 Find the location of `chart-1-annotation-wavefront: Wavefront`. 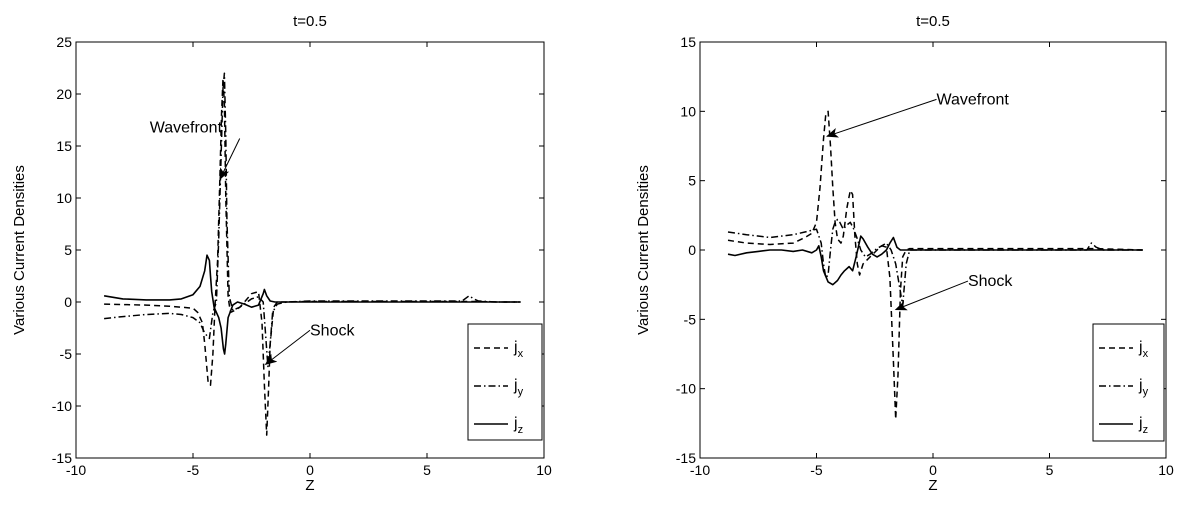

chart-1-annotation-wavefront: Wavefront is located at coordinates (186, 127).